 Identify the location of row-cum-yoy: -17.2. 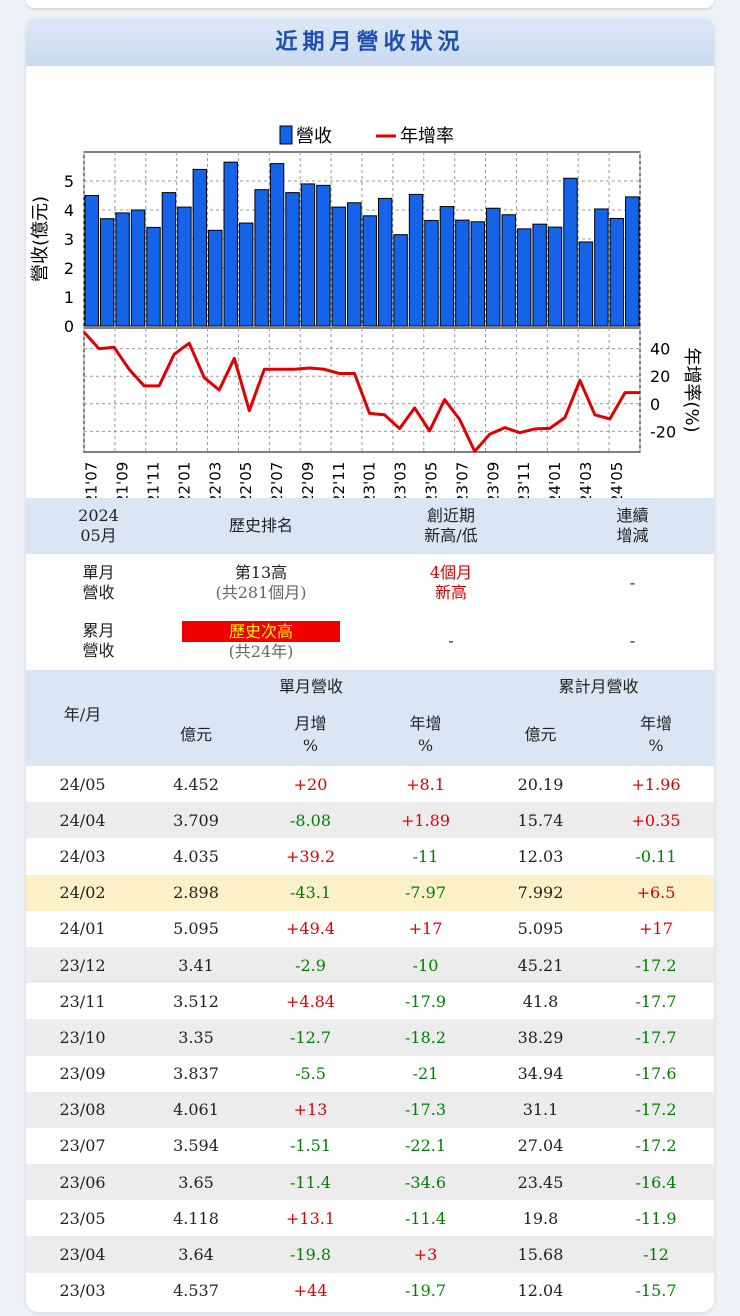
(656, 965).